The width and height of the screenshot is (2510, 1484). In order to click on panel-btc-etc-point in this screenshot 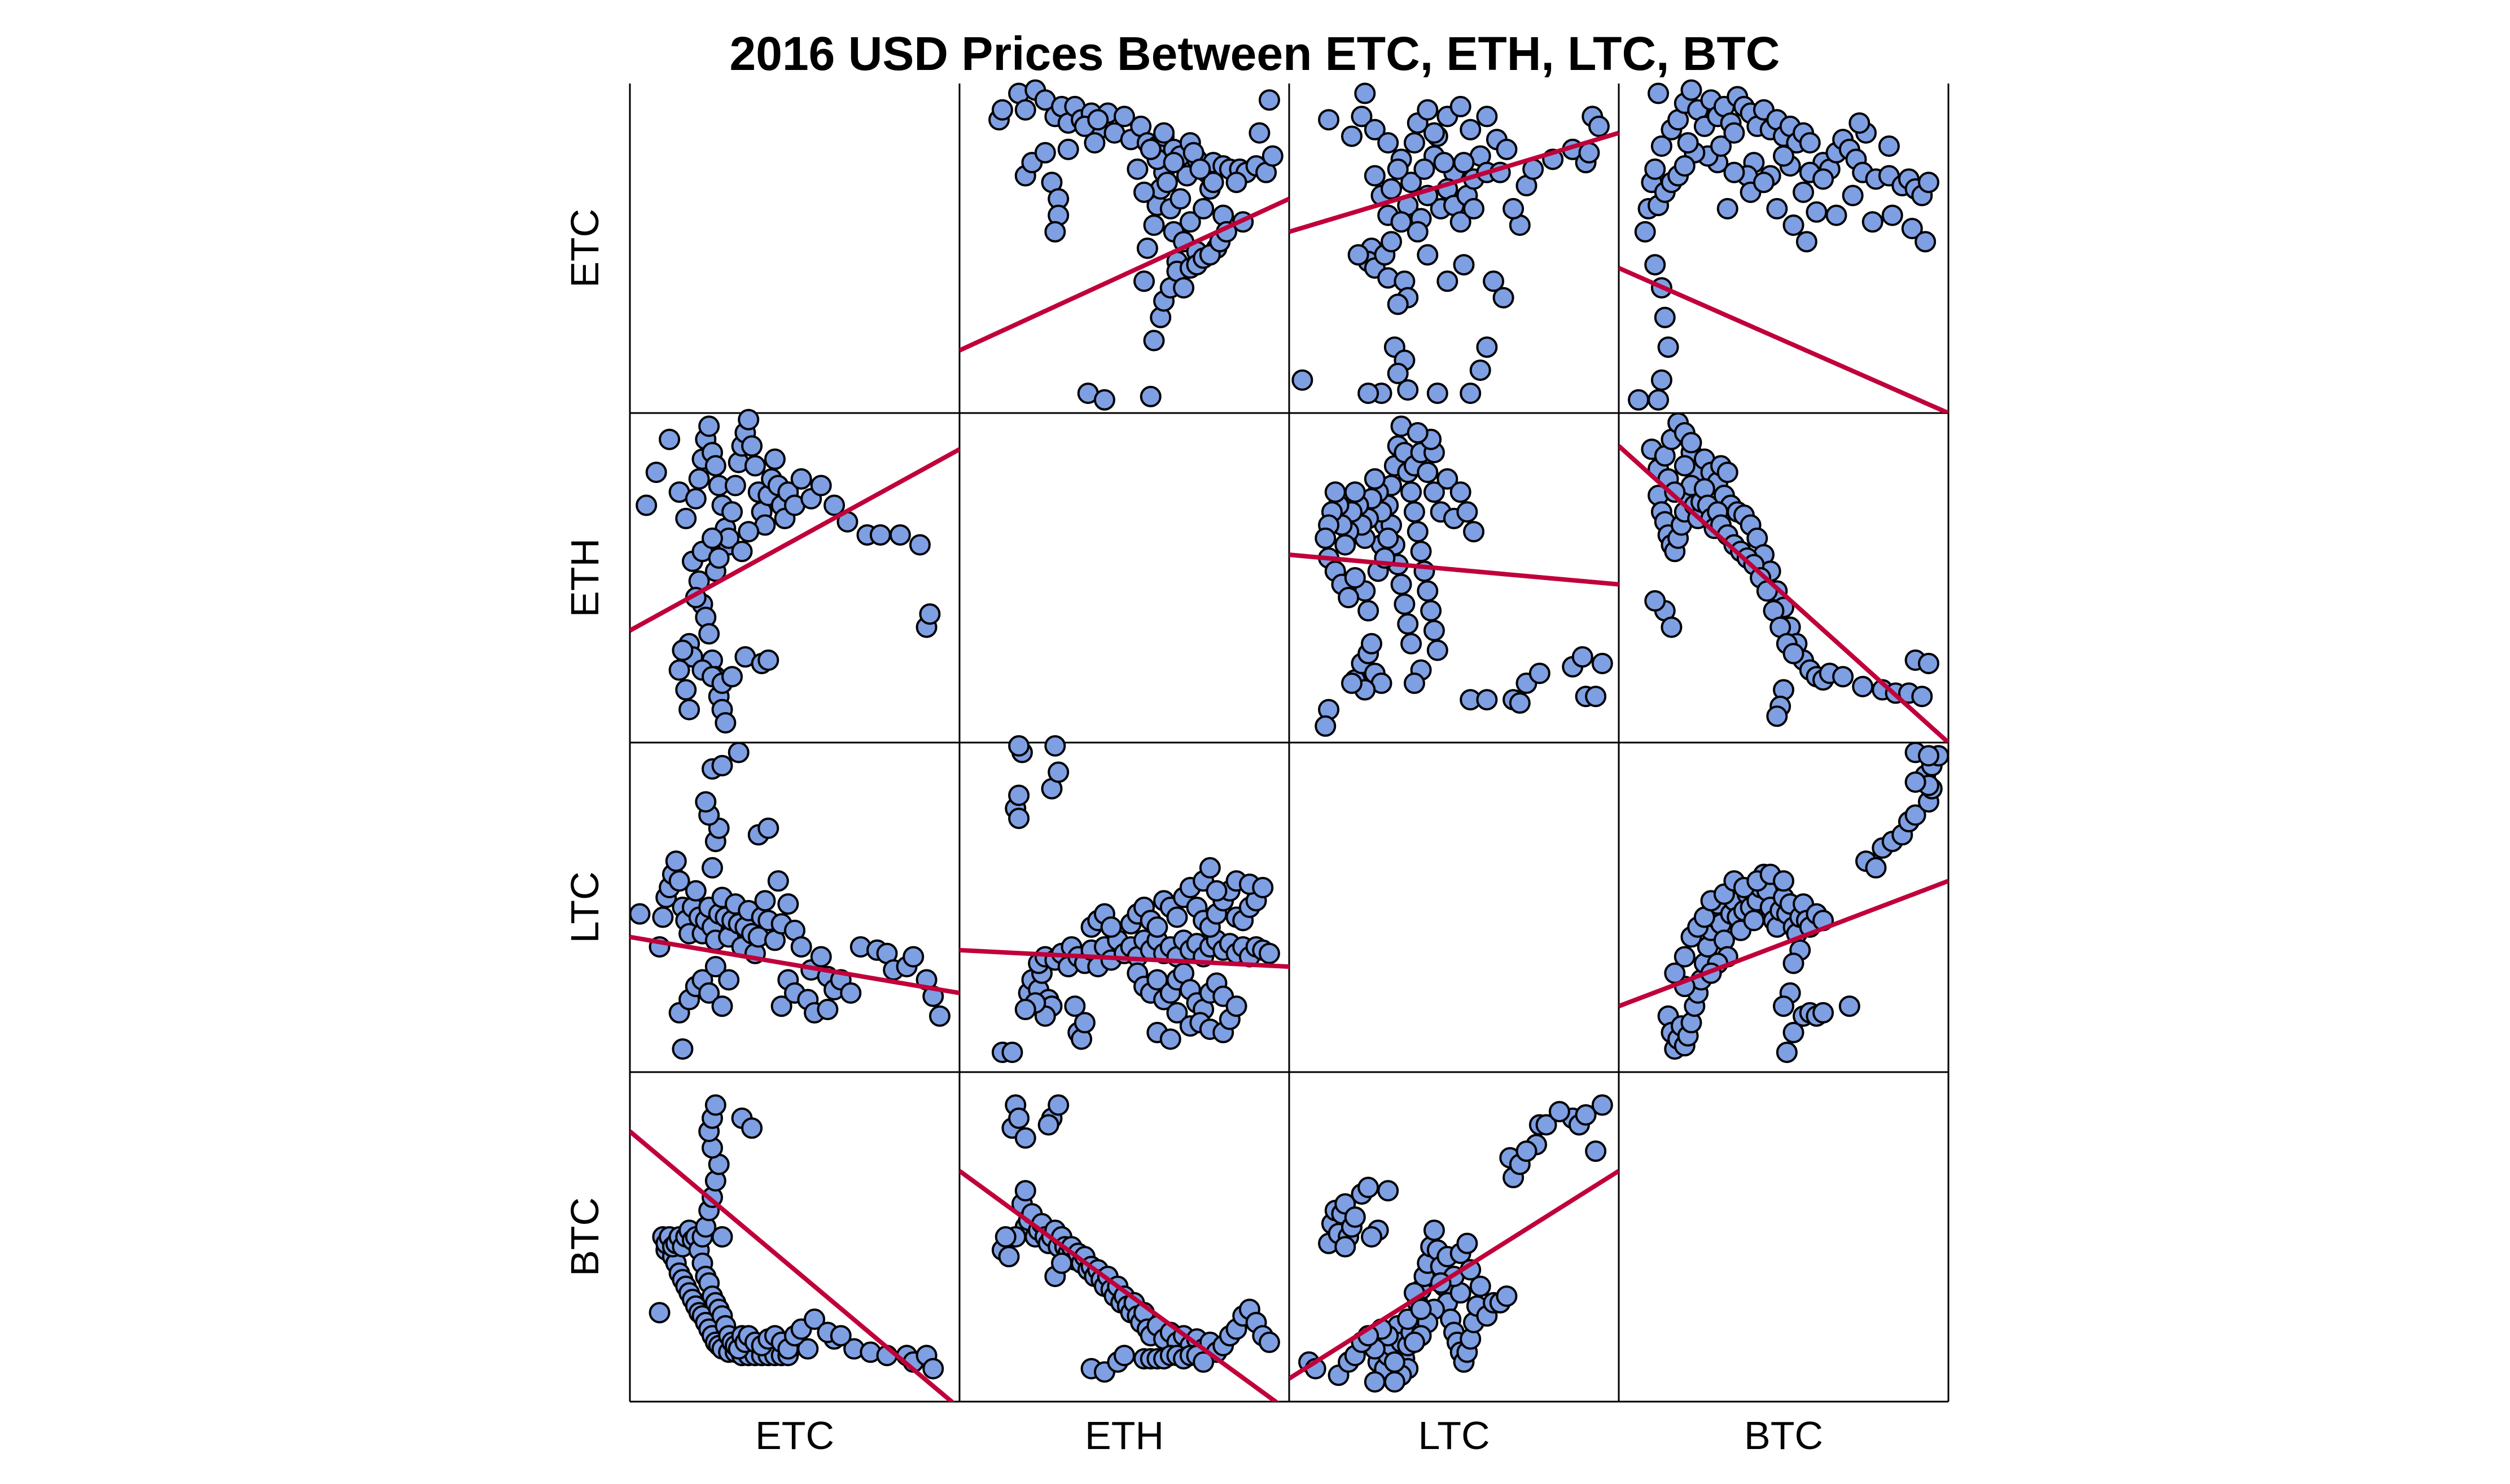, I will do `click(722, 1237)`.